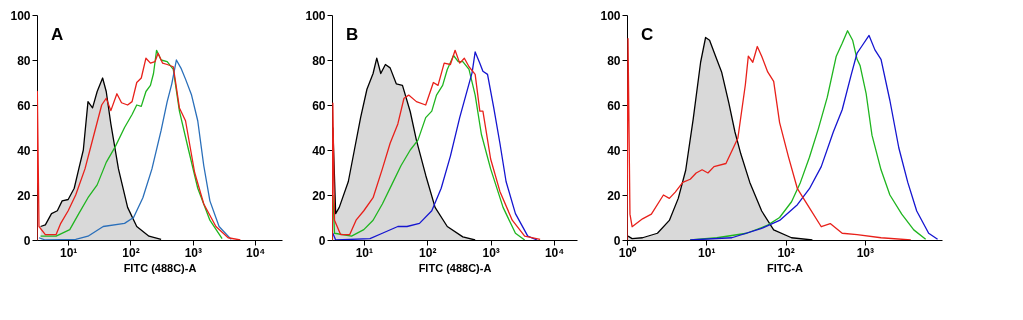 The height and width of the screenshot is (320, 1023). I want to click on annotation: B, so click(352, 34).